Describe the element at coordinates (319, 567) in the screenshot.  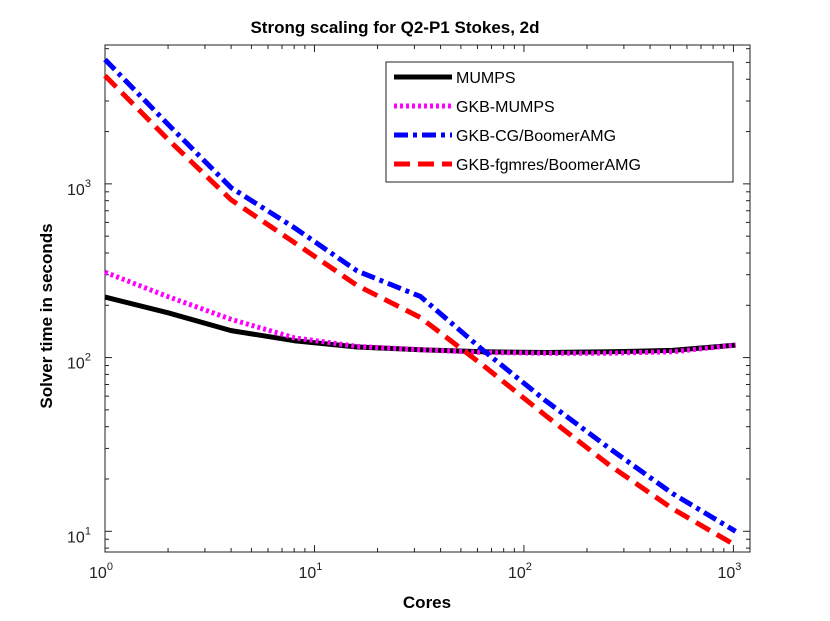
I see `x-tick-exponent: 1` at that location.